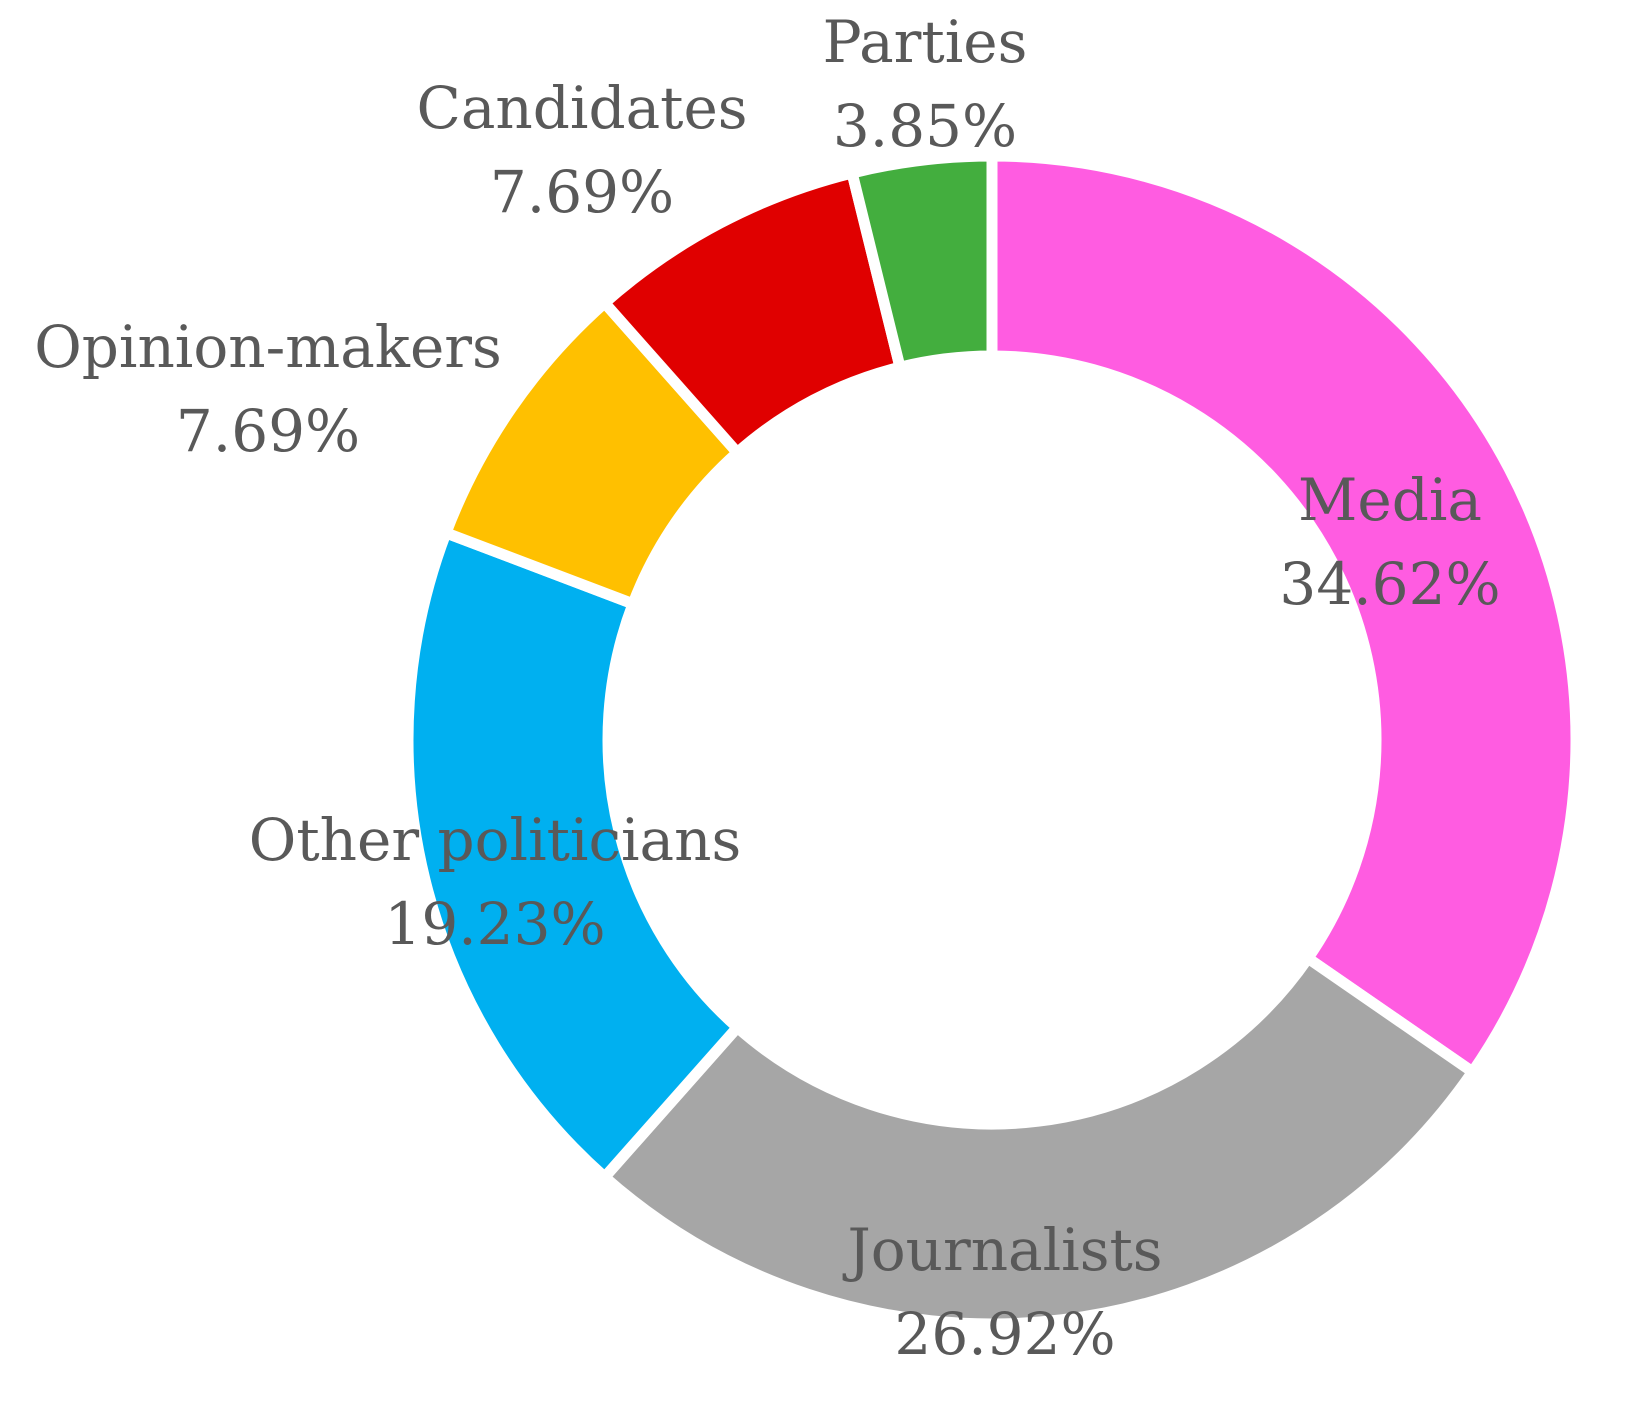 This screenshot has width=1632, height=1419. I want to click on slice-value-parties: 3.85%, so click(925, 126).